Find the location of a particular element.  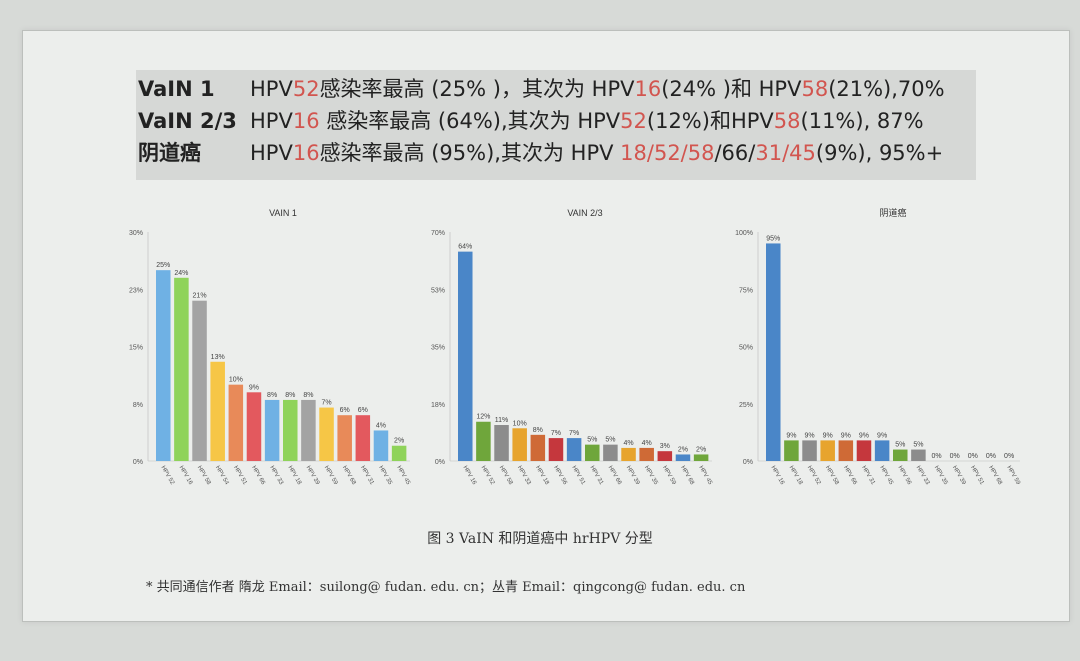

y-tick-label: 35% is located at coordinates (438, 348).